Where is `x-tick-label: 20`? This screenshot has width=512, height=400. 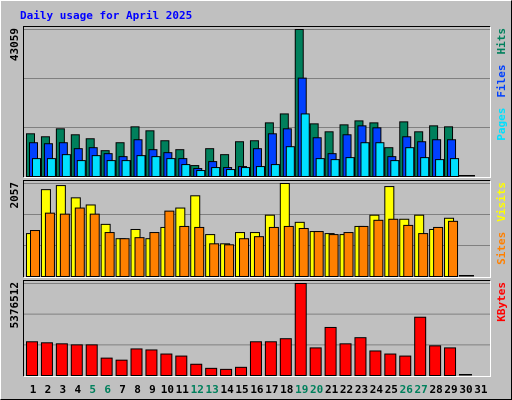 x-tick-label: 20 is located at coordinates (316, 389).